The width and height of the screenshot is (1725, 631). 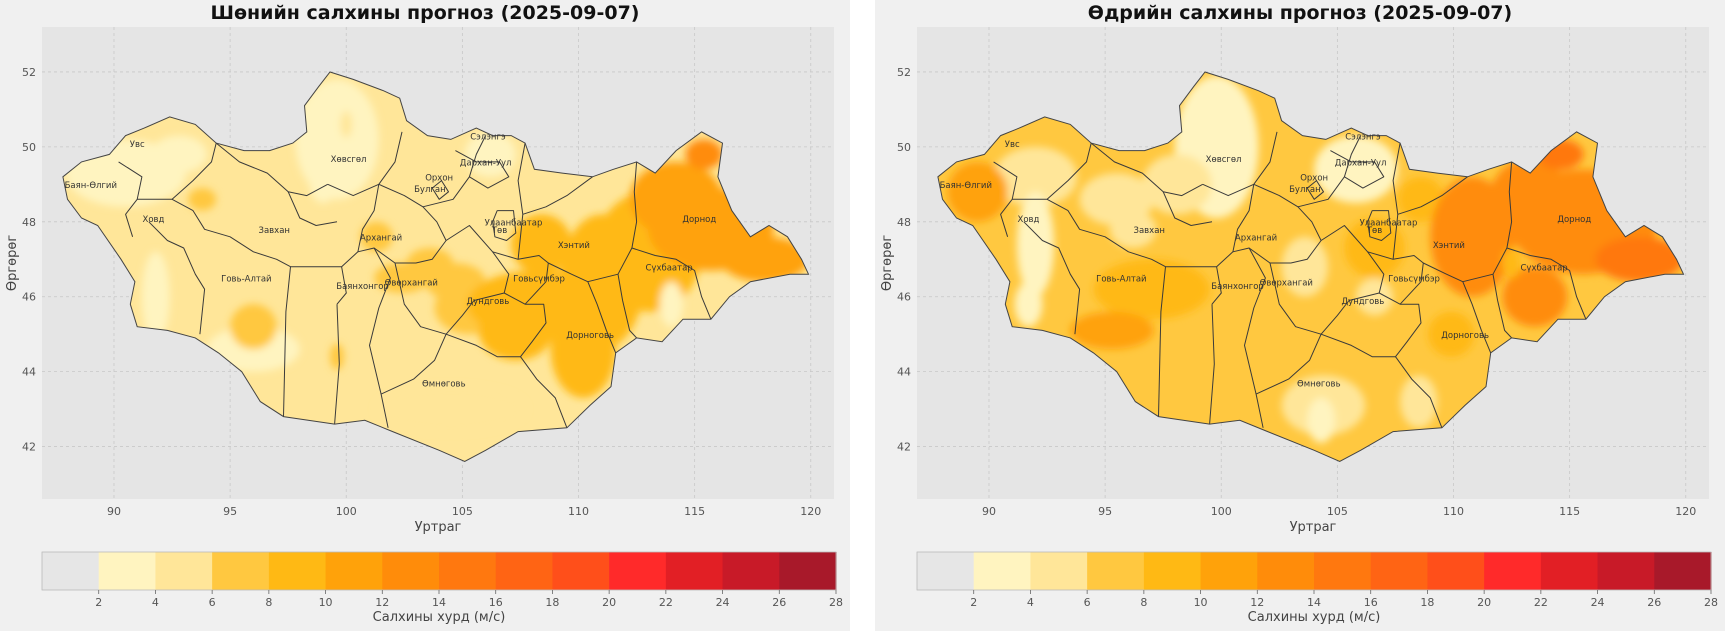 I want to click on colorbar-tick-label: 22, so click(x=666, y=602).